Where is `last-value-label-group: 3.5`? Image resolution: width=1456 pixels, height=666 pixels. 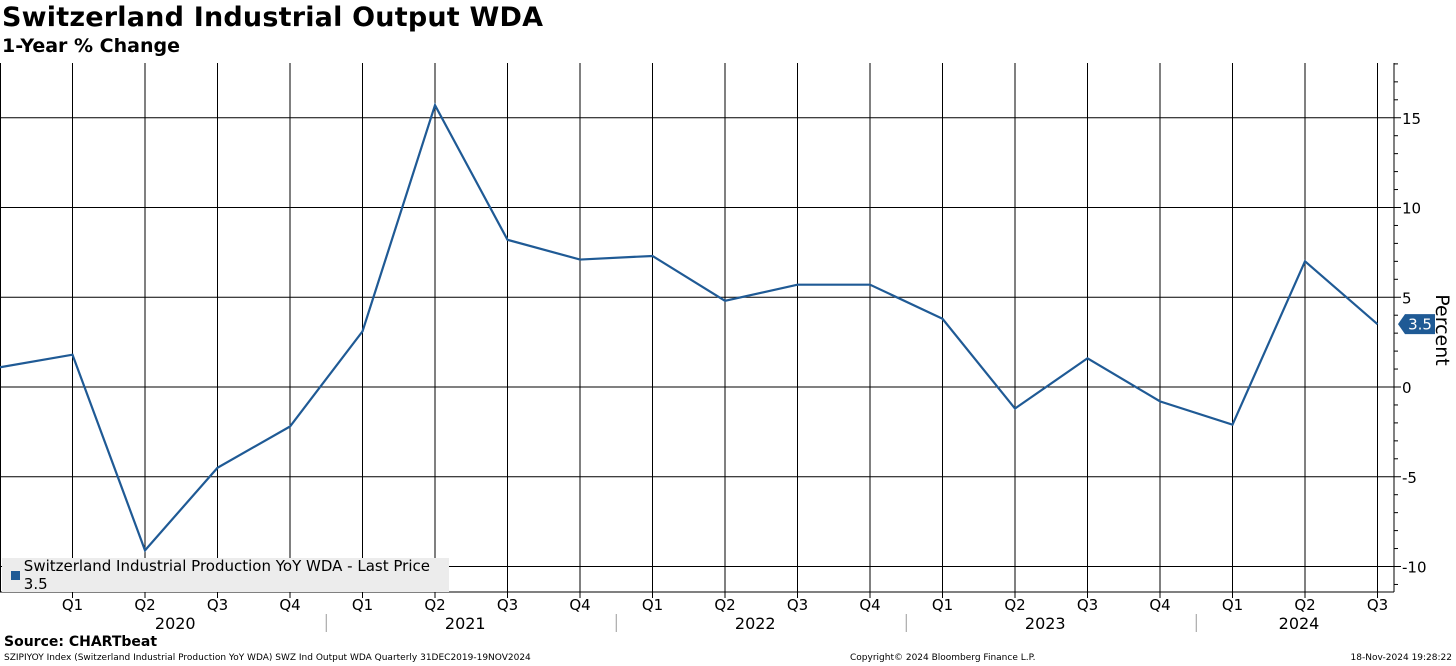
last-value-label-group: 3.5 is located at coordinates (1416, 324).